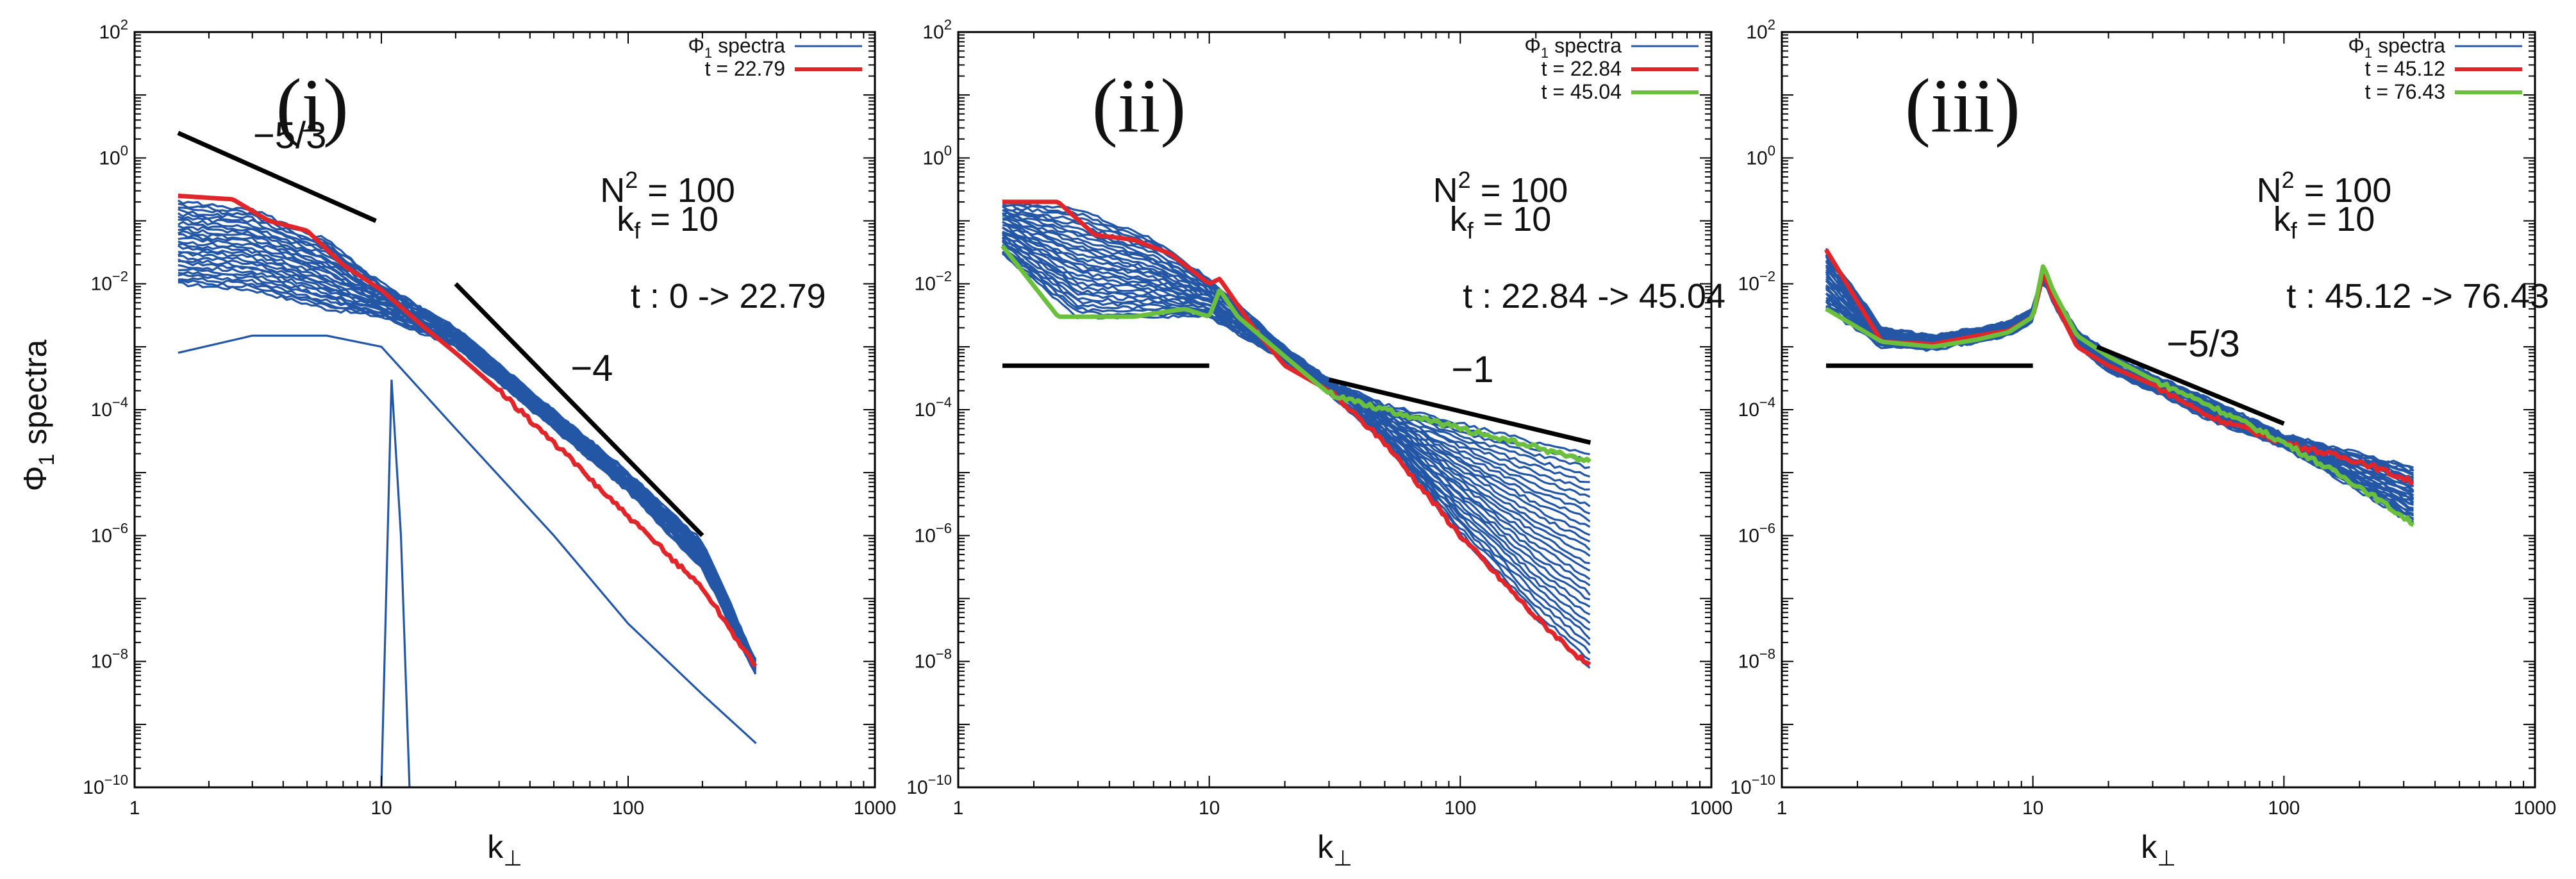 Image resolution: width=2576 pixels, height=879 pixels. I want to click on legend-label-base: Φ, so click(696, 45).